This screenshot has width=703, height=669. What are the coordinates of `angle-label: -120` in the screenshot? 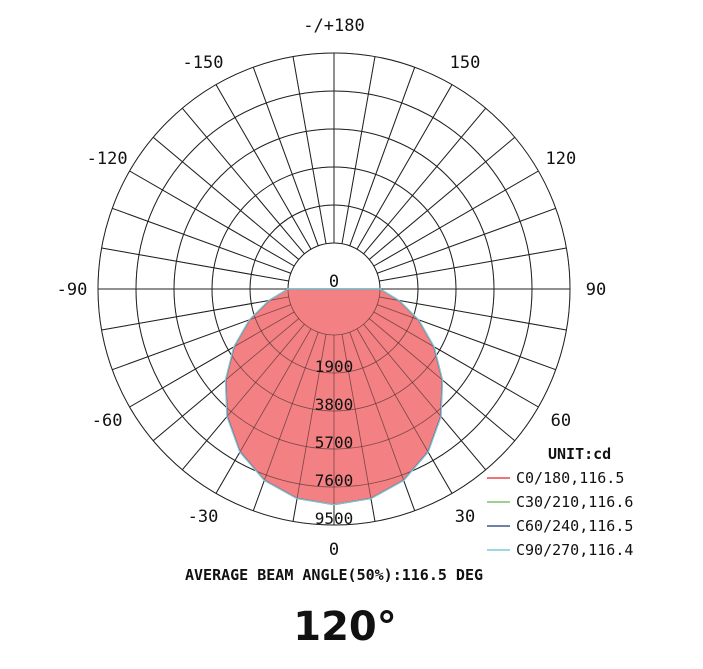 It's located at (107, 159).